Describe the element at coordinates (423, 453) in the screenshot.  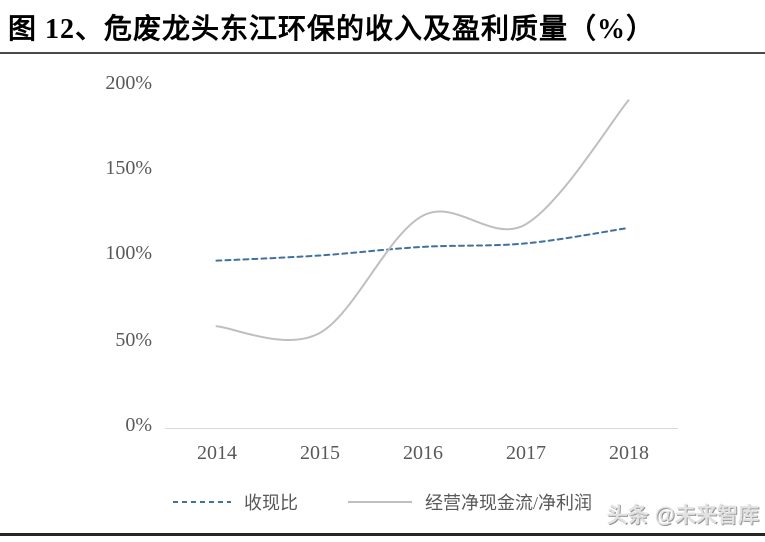
I see `x-tick-2016: 2016` at that location.